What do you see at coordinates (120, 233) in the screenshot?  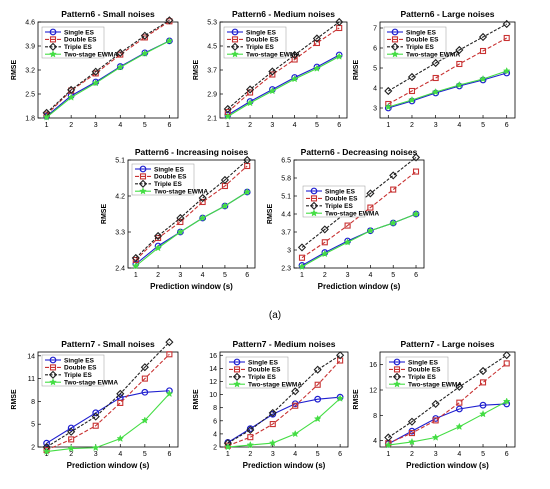 I see `y-tick-label: 3.3` at bounding box center [120, 233].